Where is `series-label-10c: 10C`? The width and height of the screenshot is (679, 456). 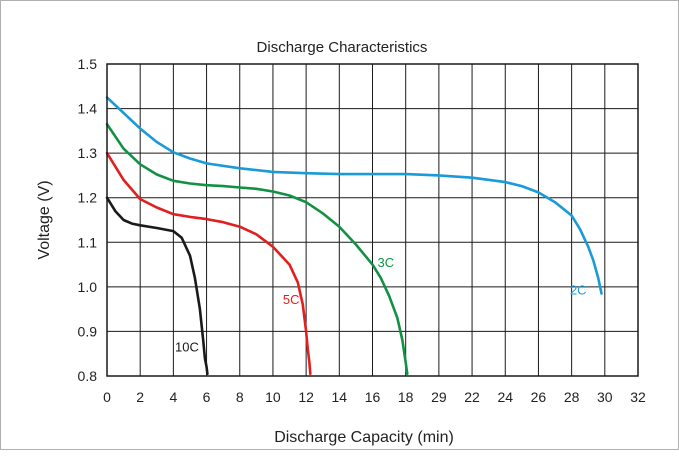
series-label-10c: 10C is located at coordinates (187, 346).